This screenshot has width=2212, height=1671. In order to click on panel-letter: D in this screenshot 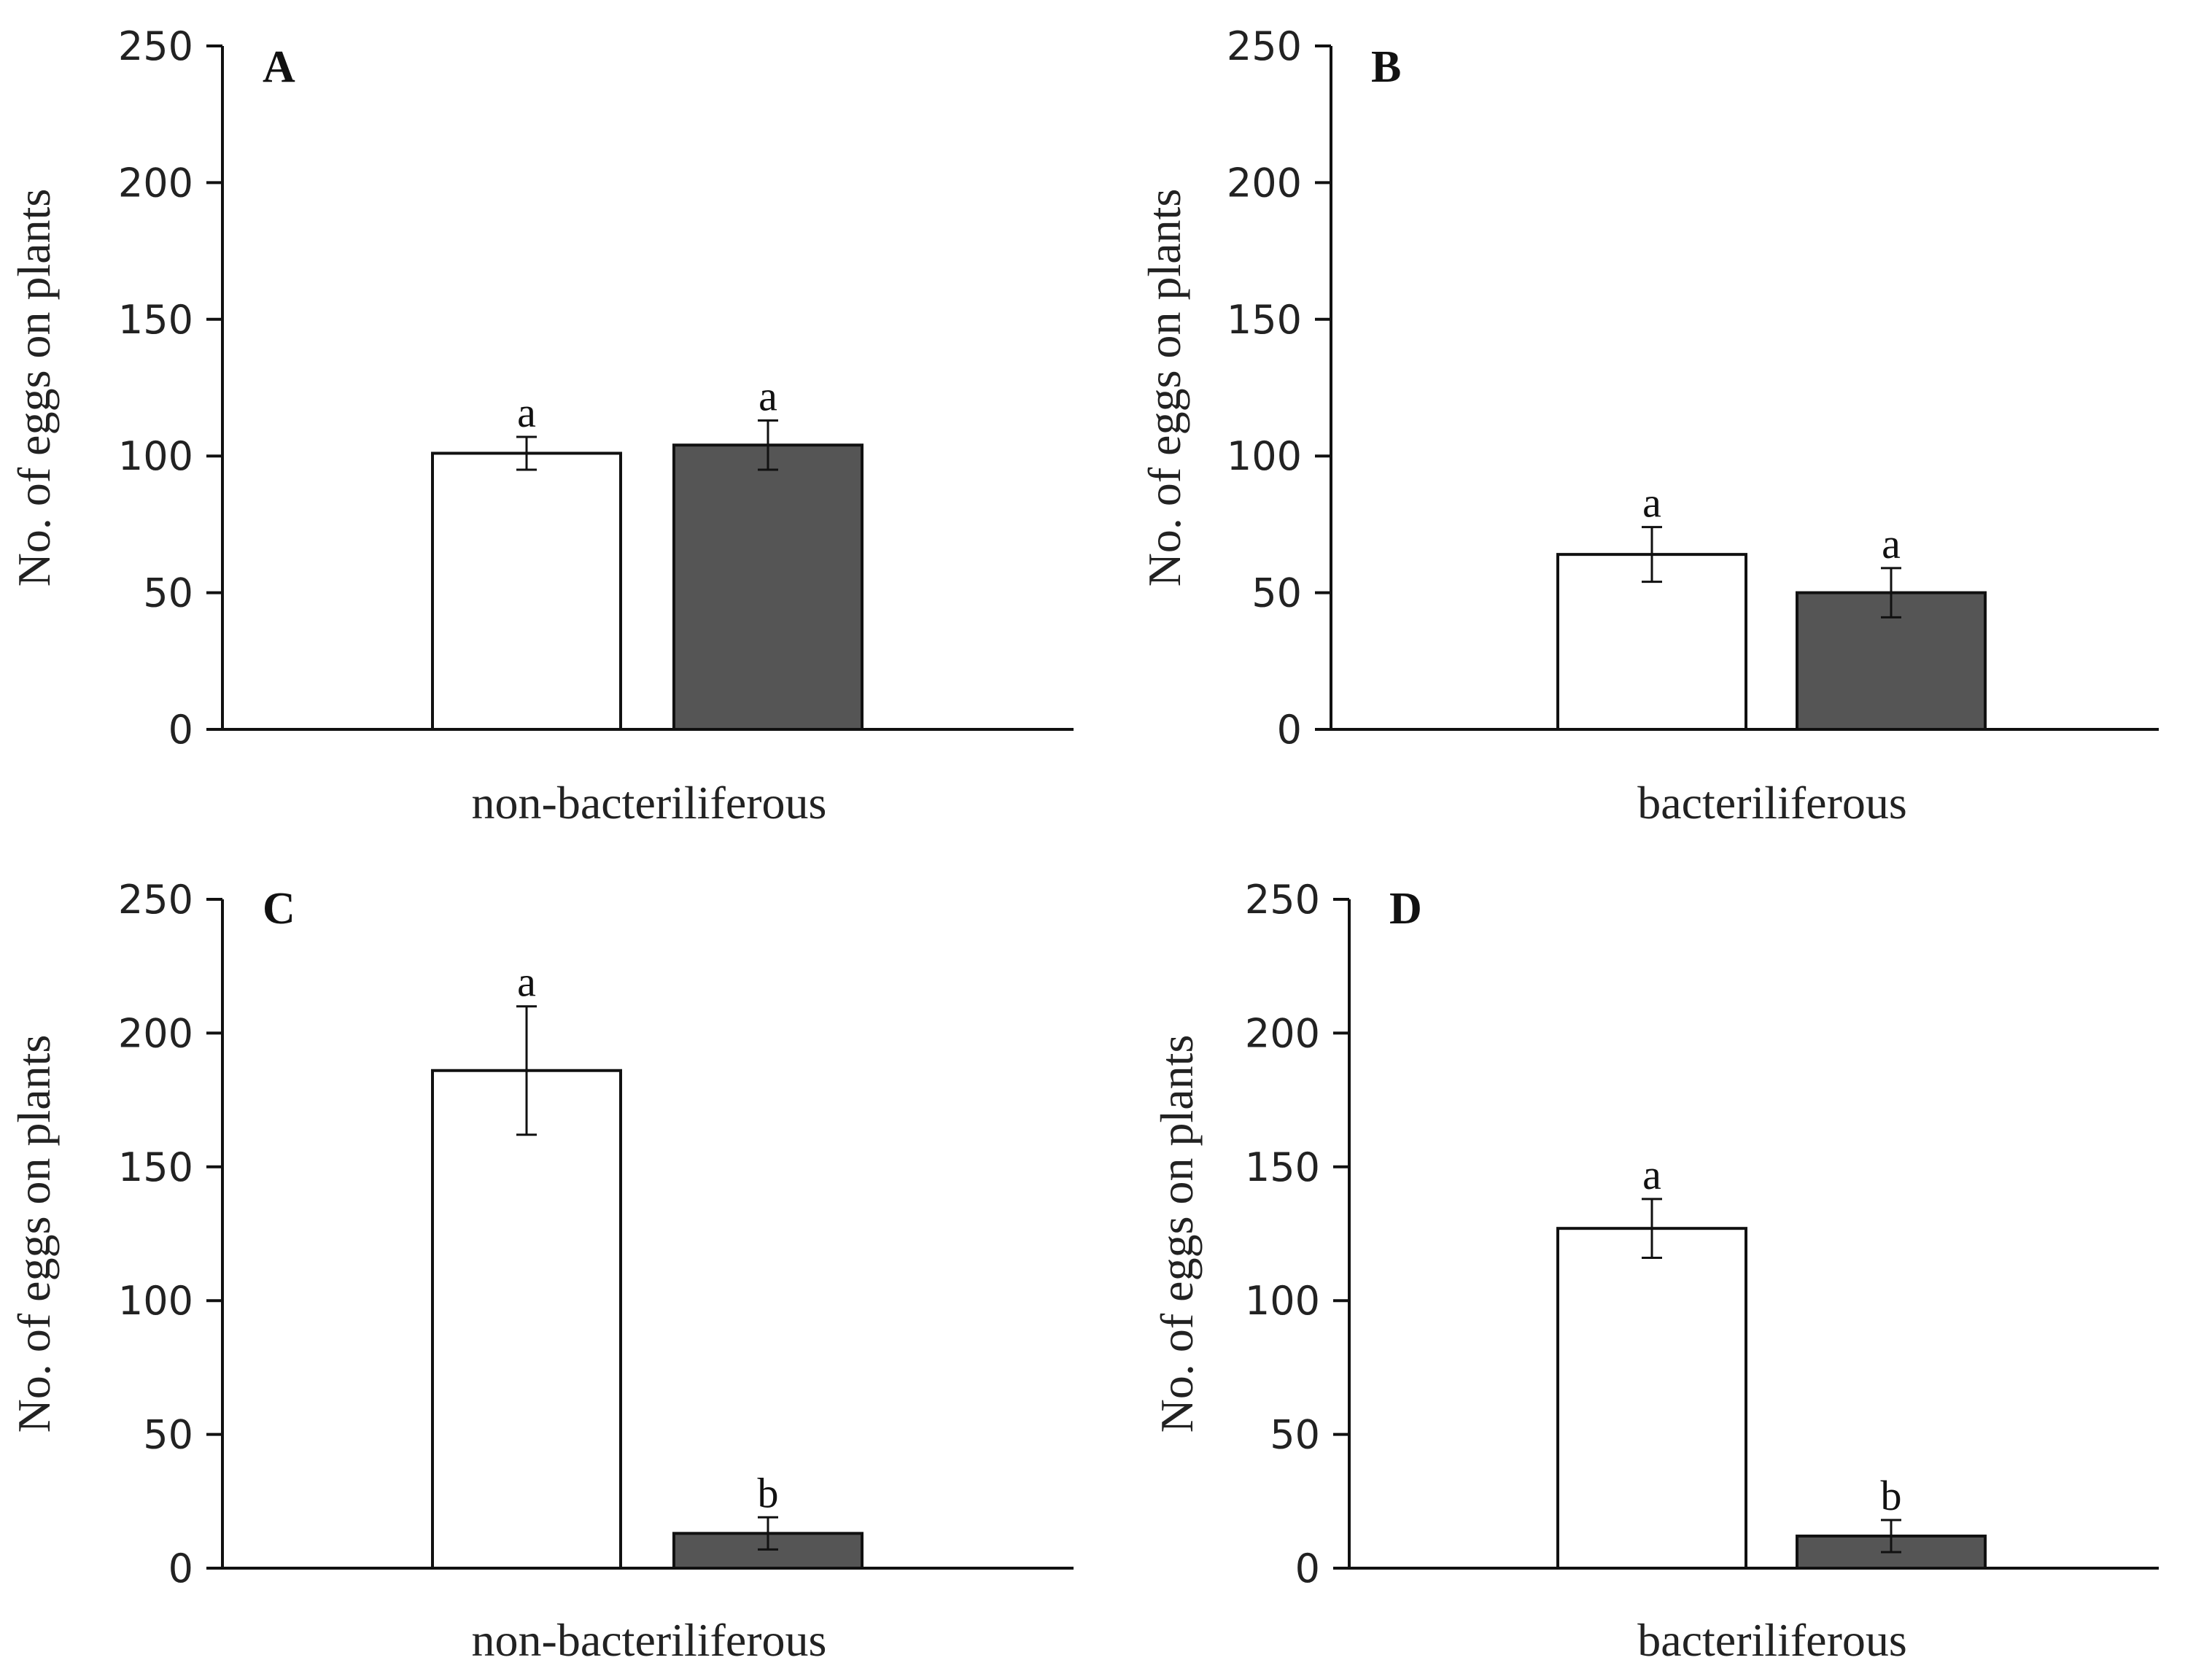, I will do `click(1406, 909)`.